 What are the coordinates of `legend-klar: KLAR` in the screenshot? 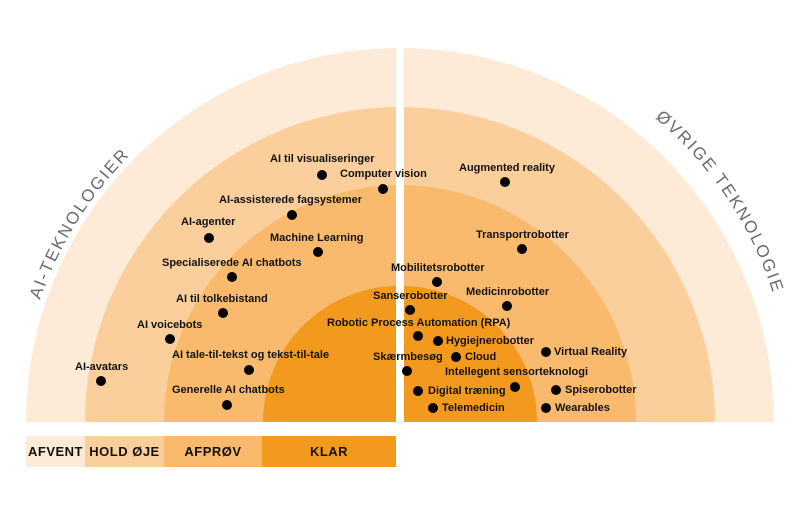 It's located at (329, 451).